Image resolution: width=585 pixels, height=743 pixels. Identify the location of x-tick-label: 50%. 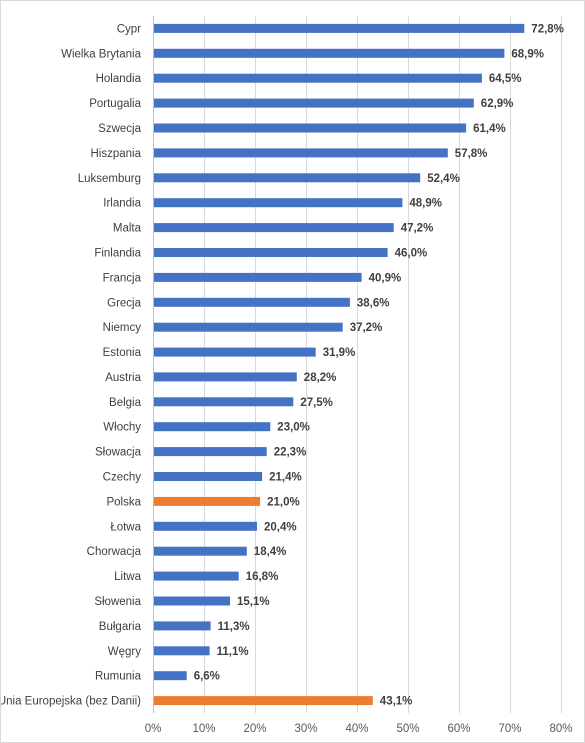
(407, 729).